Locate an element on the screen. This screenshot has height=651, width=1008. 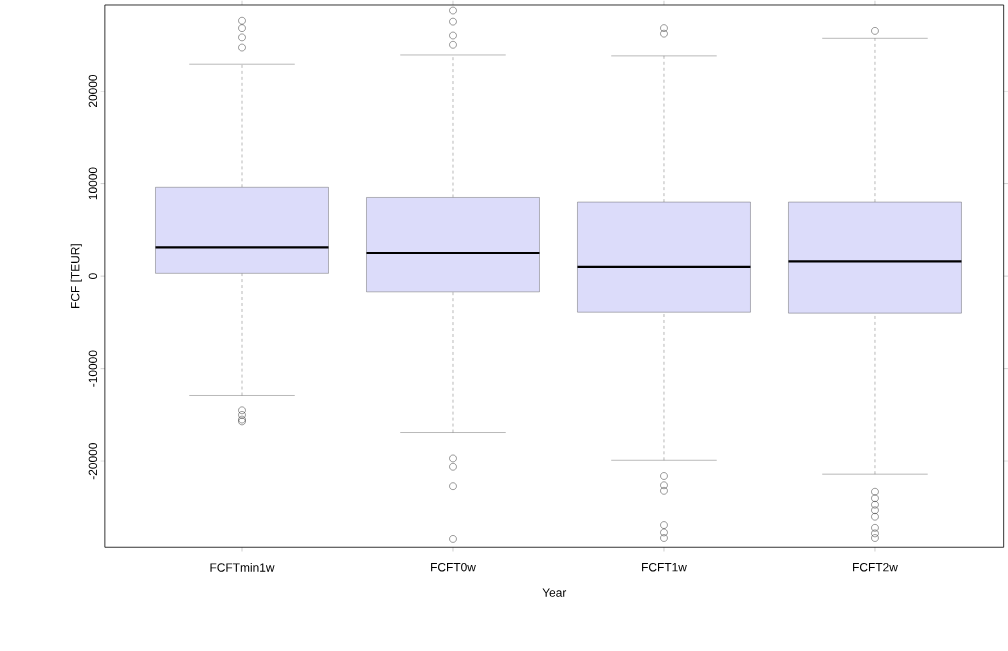
y-tick-label: 0 is located at coordinates (93, 276).